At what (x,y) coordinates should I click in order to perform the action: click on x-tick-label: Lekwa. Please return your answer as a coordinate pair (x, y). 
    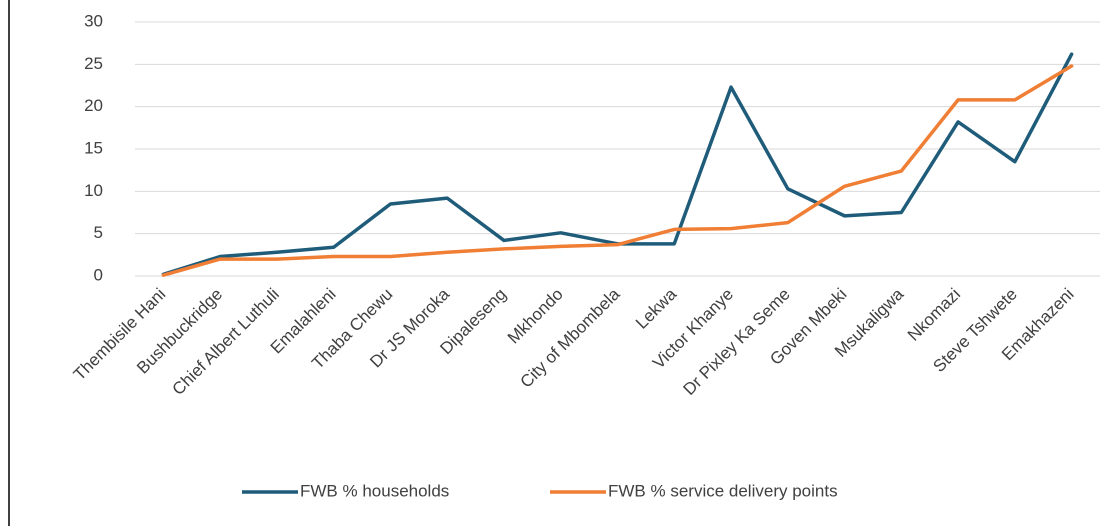
    Looking at the image, I should click on (656, 308).